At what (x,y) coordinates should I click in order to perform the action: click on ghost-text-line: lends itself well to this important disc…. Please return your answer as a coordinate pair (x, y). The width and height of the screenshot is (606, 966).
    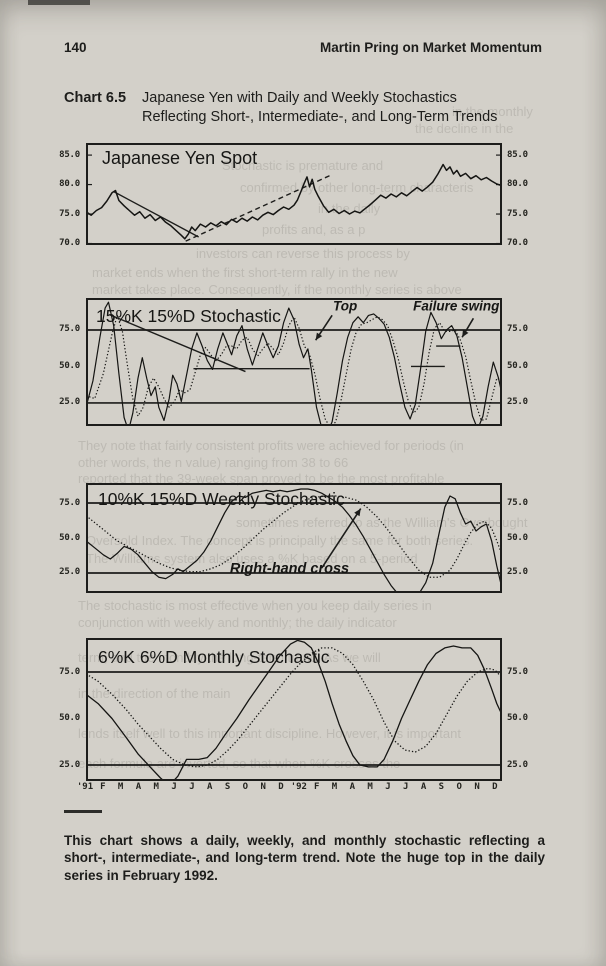
    Looking at the image, I should click on (269, 733).